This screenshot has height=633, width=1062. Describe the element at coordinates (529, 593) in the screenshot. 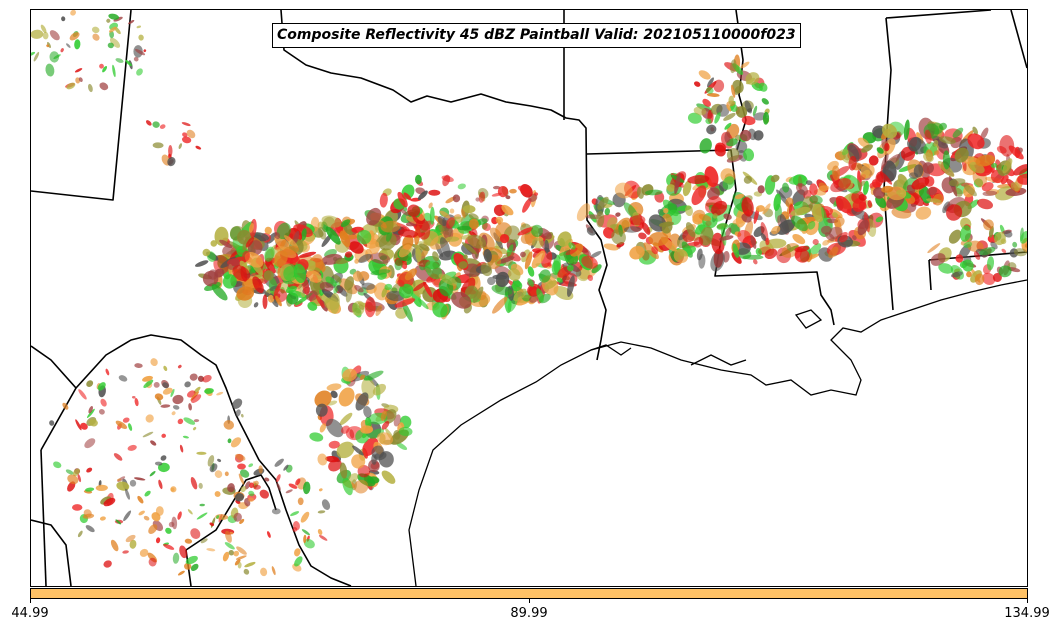

I see `colorbar` at that location.